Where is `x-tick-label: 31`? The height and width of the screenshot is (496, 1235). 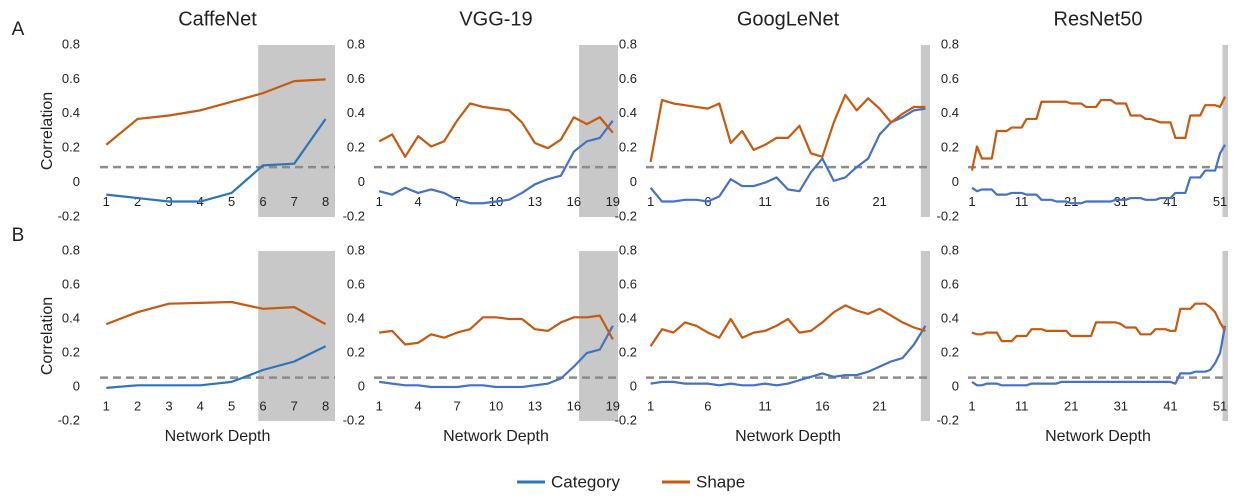
x-tick-label: 31 is located at coordinates (1121, 405).